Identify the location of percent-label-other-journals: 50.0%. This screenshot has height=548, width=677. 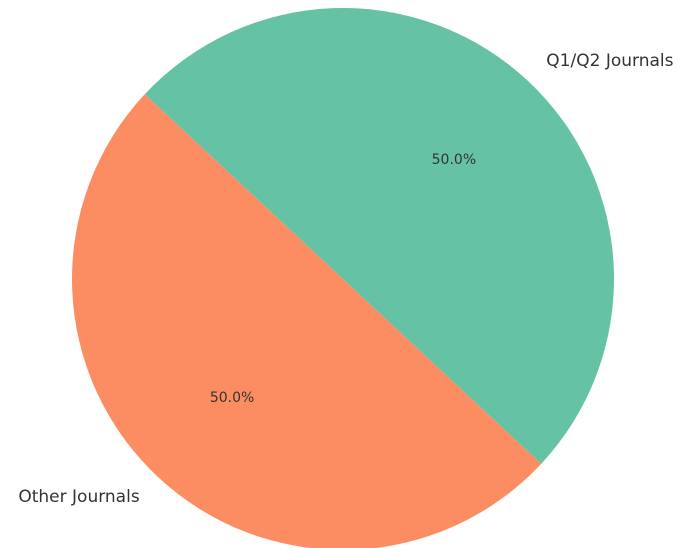
(232, 398).